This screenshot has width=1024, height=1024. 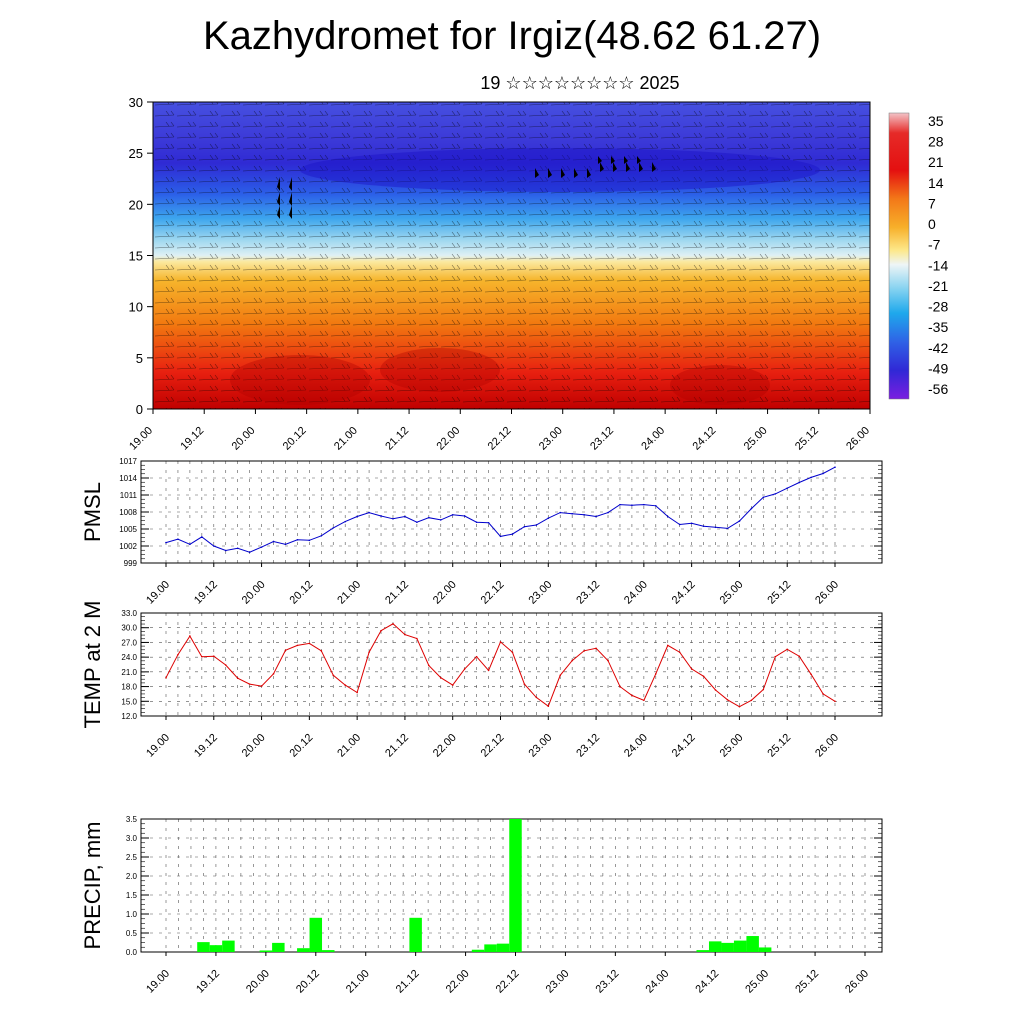 What do you see at coordinates (827, 593) in the screenshot?
I see `x-tick-label: 26.00` at bounding box center [827, 593].